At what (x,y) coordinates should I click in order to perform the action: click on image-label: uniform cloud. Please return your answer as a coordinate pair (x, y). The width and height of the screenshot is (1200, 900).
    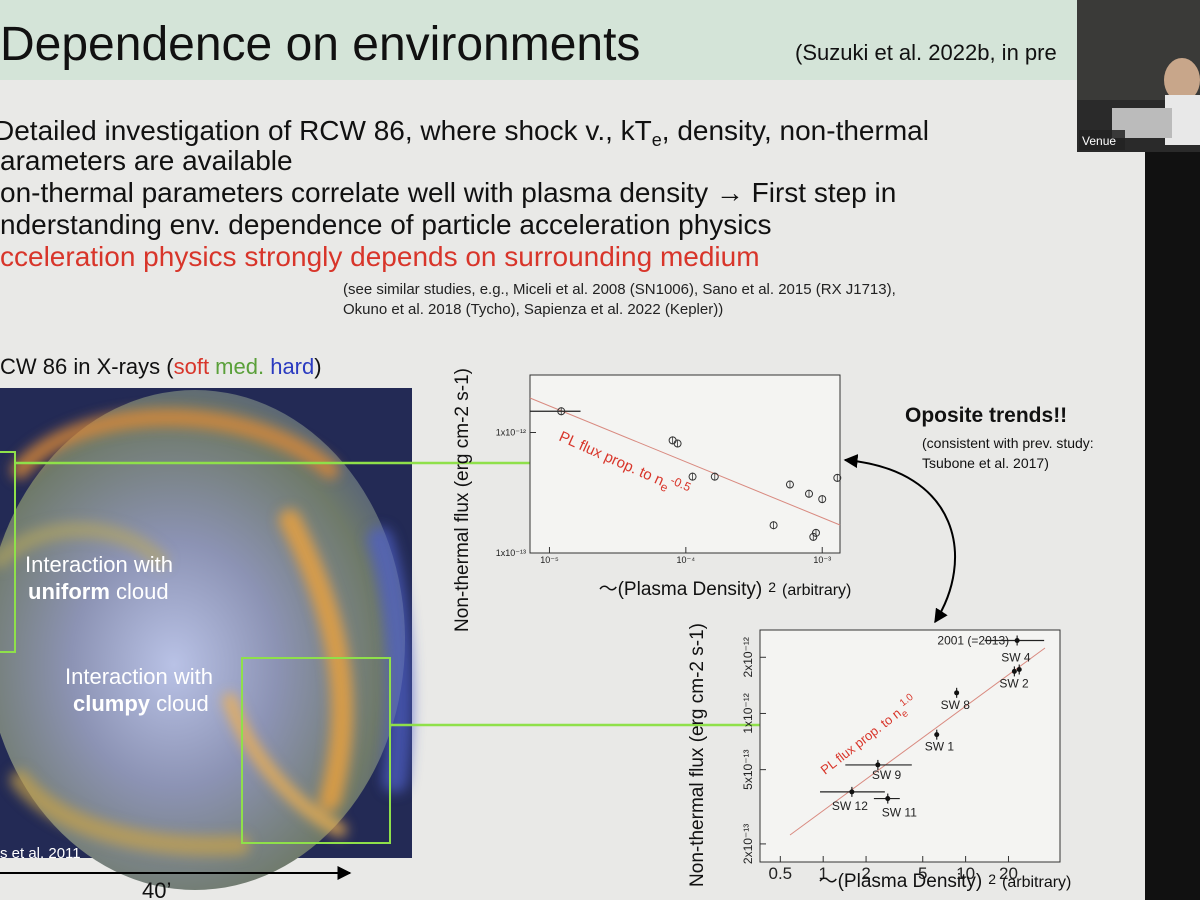
    Looking at the image, I should click on (98, 591).